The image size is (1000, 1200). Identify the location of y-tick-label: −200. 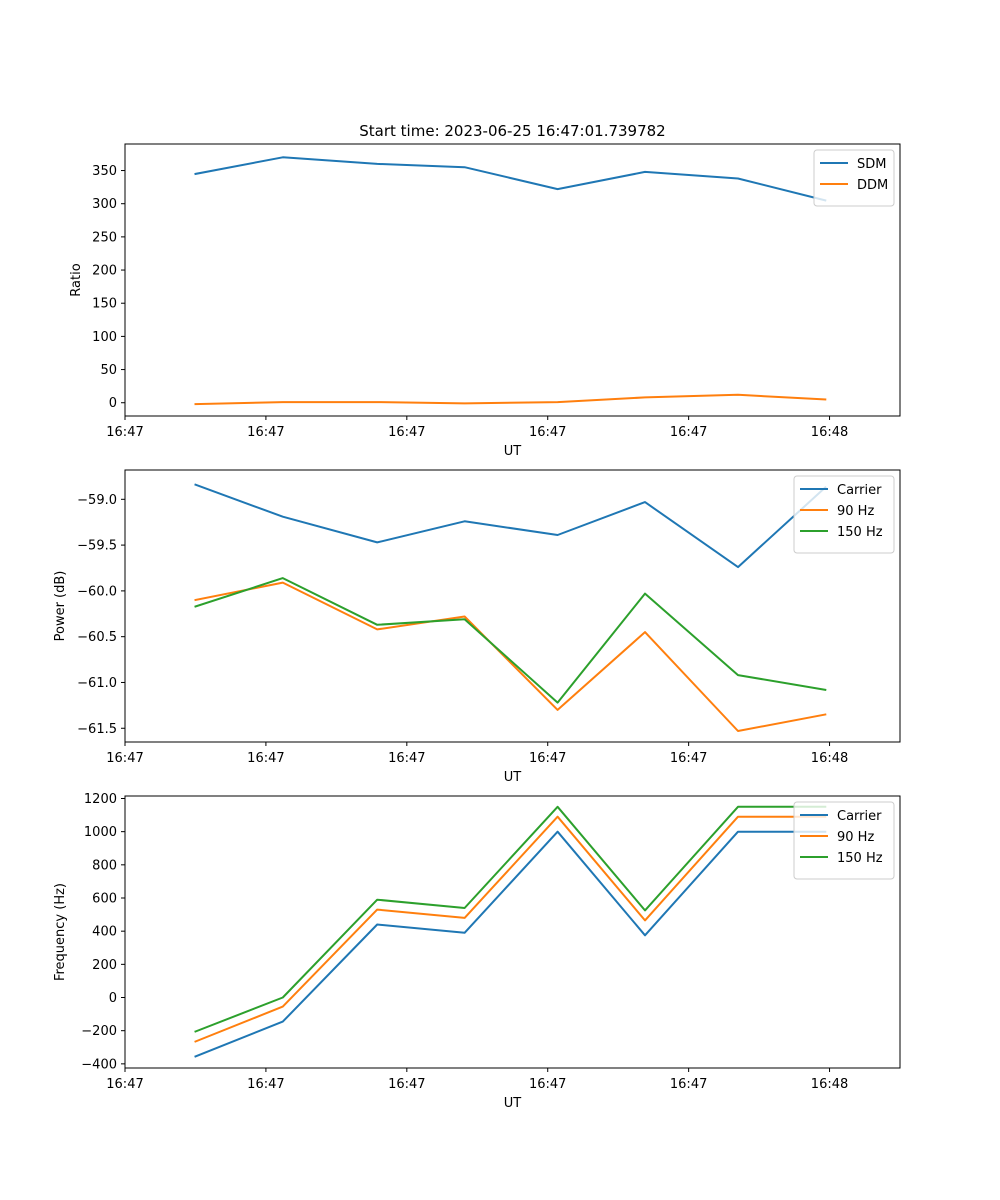
(99, 1031).